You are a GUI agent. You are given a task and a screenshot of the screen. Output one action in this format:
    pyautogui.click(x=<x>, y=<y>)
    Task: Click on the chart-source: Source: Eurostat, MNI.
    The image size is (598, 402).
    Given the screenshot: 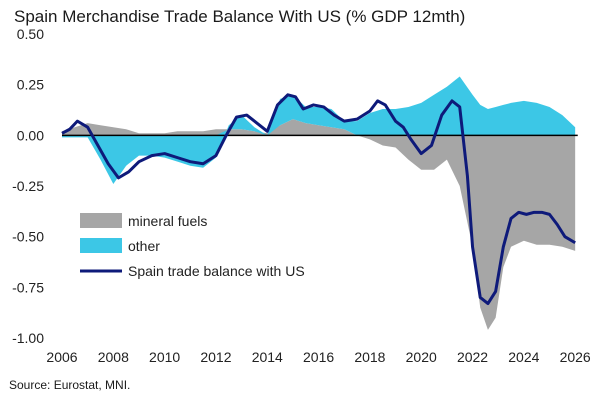 What is the action you would take?
    pyautogui.click(x=70, y=385)
    